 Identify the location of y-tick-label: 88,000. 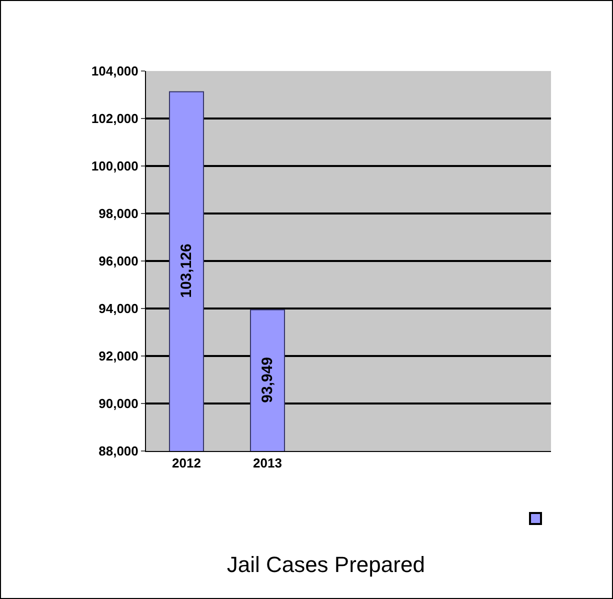
(118, 451).